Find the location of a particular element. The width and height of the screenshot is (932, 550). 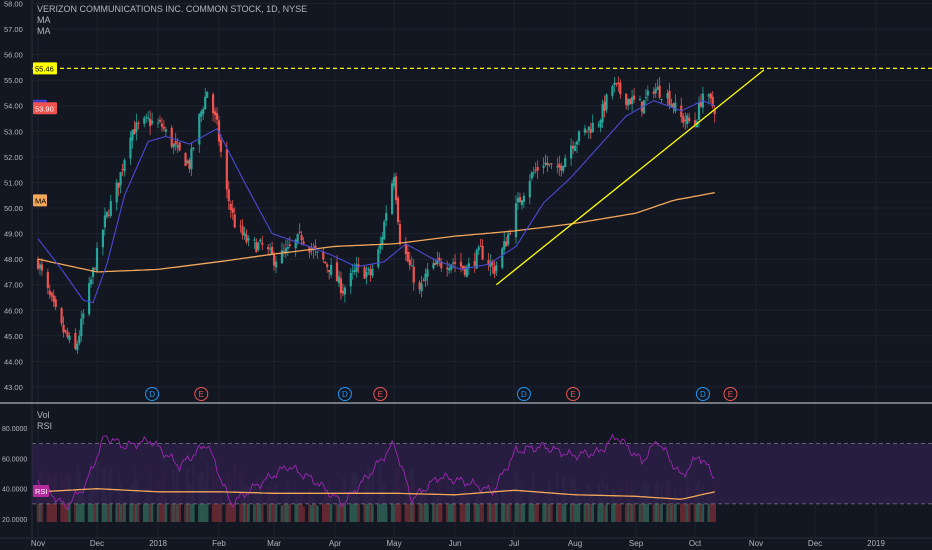

x-tick-label: Nov is located at coordinates (756, 543).